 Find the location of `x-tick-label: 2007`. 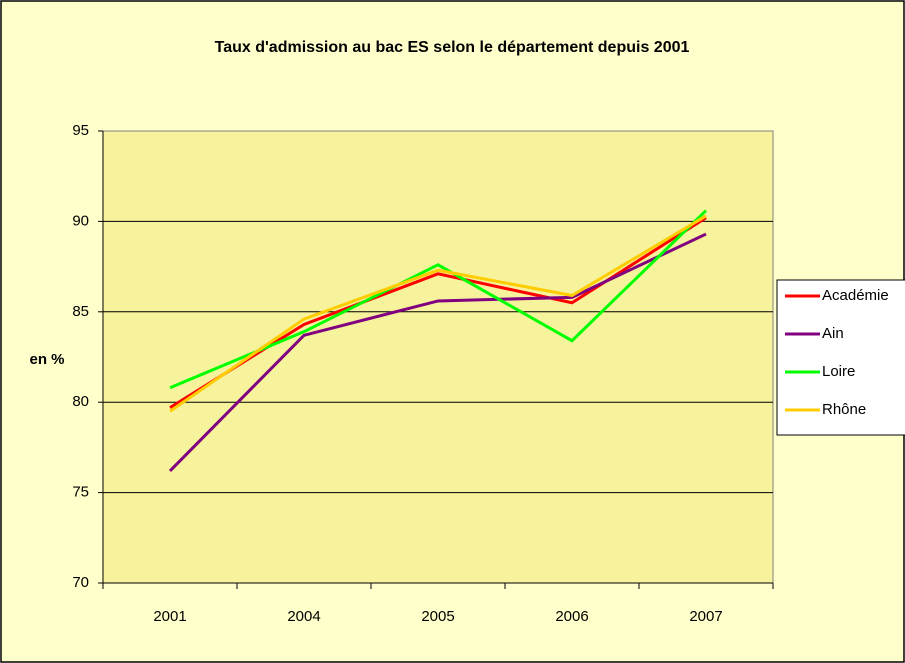

x-tick-label: 2007 is located at coordinates (705, 616).